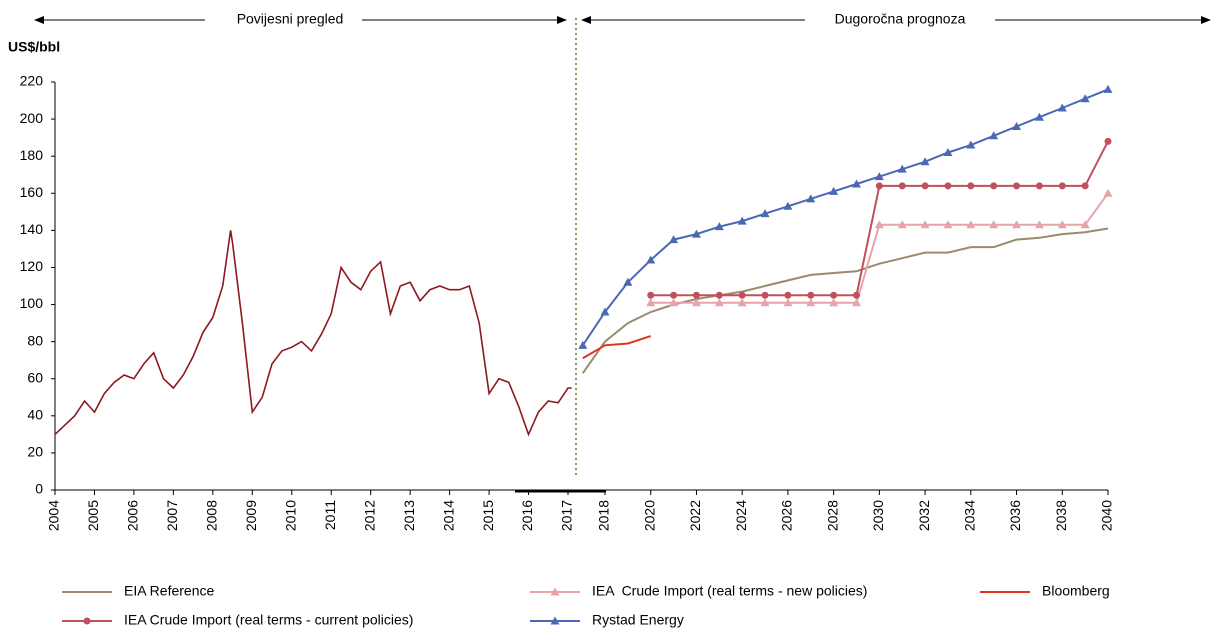 The width and height of the screenshot is (1216, 633). Describe the element at coordinates (172, 515) in the screenshot. I see `x-tick-label: 2007` at that location.